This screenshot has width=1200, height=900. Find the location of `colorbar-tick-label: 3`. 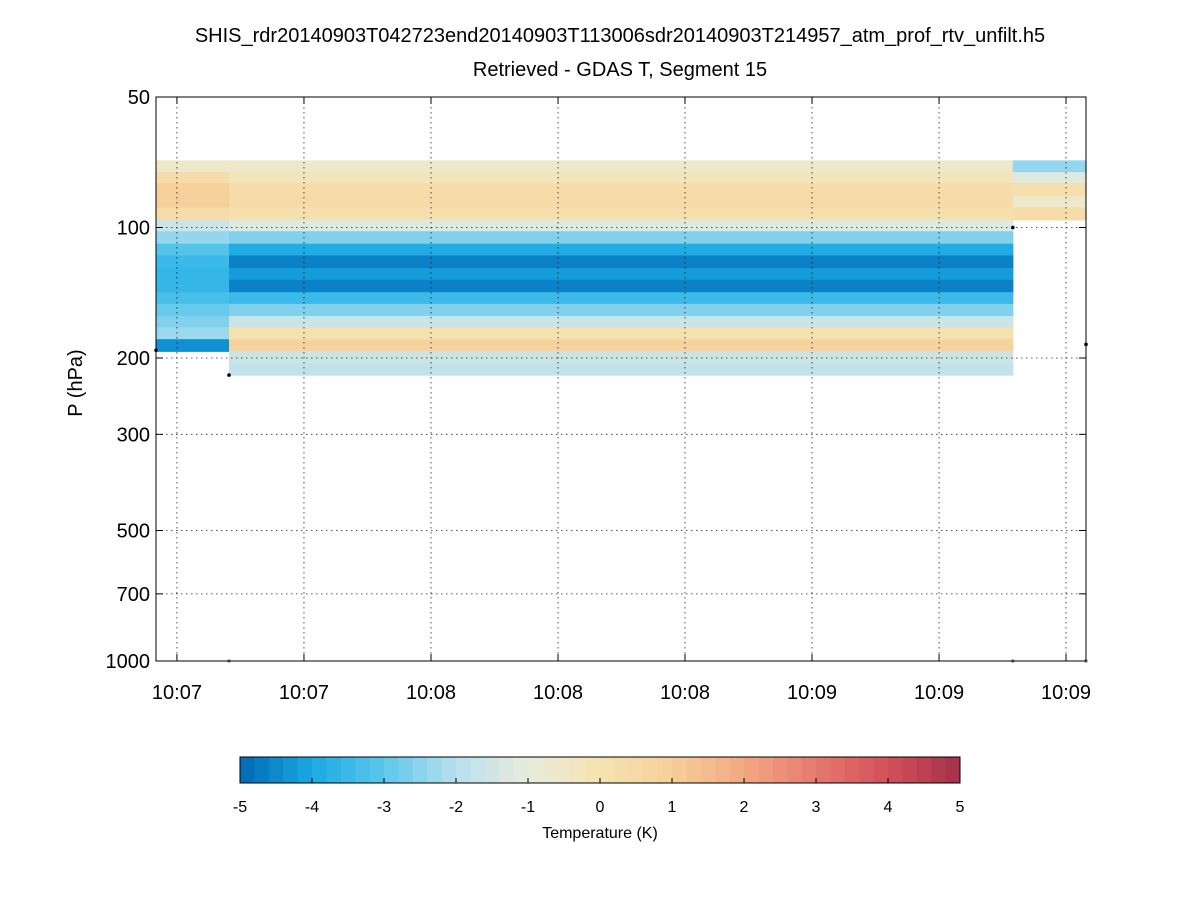

colorbar-tick-label: 3 is located at coordinates (816, 807).